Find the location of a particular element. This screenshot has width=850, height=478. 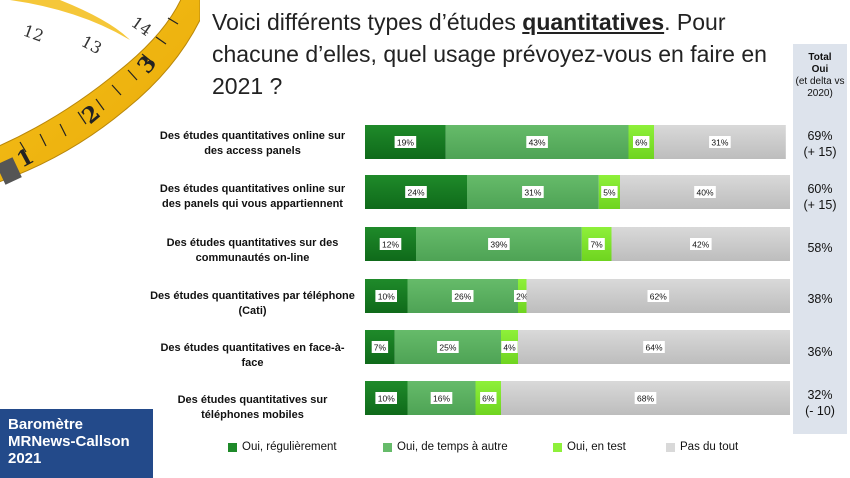

data-label-box-row1-series3 is located at coordinates (641, 142).